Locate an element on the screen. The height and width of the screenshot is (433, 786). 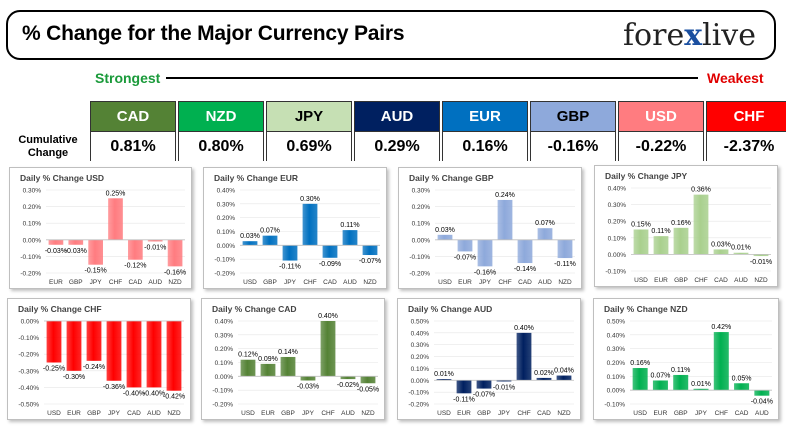
data-label: 0.11% is located at coordinates (680, 370).